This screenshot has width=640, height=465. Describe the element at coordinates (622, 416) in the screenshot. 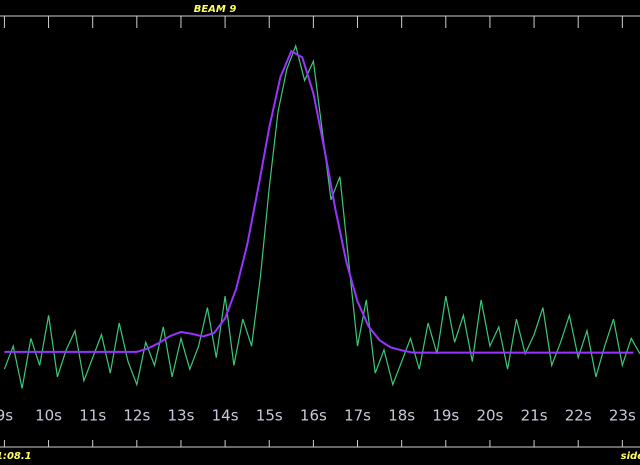

I see `x-tick-label: 23s` at that location.